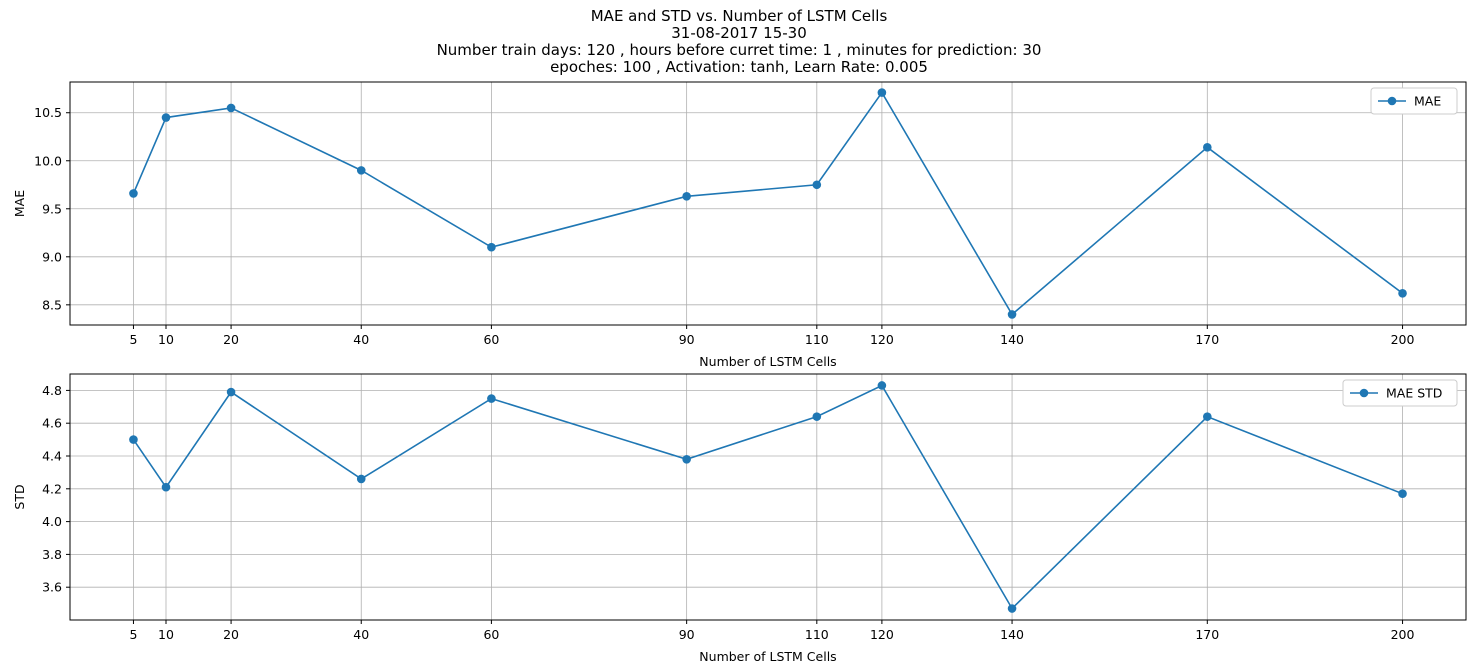 The image size is (1478, 672). What do you see at coordinates (1414, 393) in the screenshot?
I see `legend-label: MAE STD` at bounding box center [1414, 393].